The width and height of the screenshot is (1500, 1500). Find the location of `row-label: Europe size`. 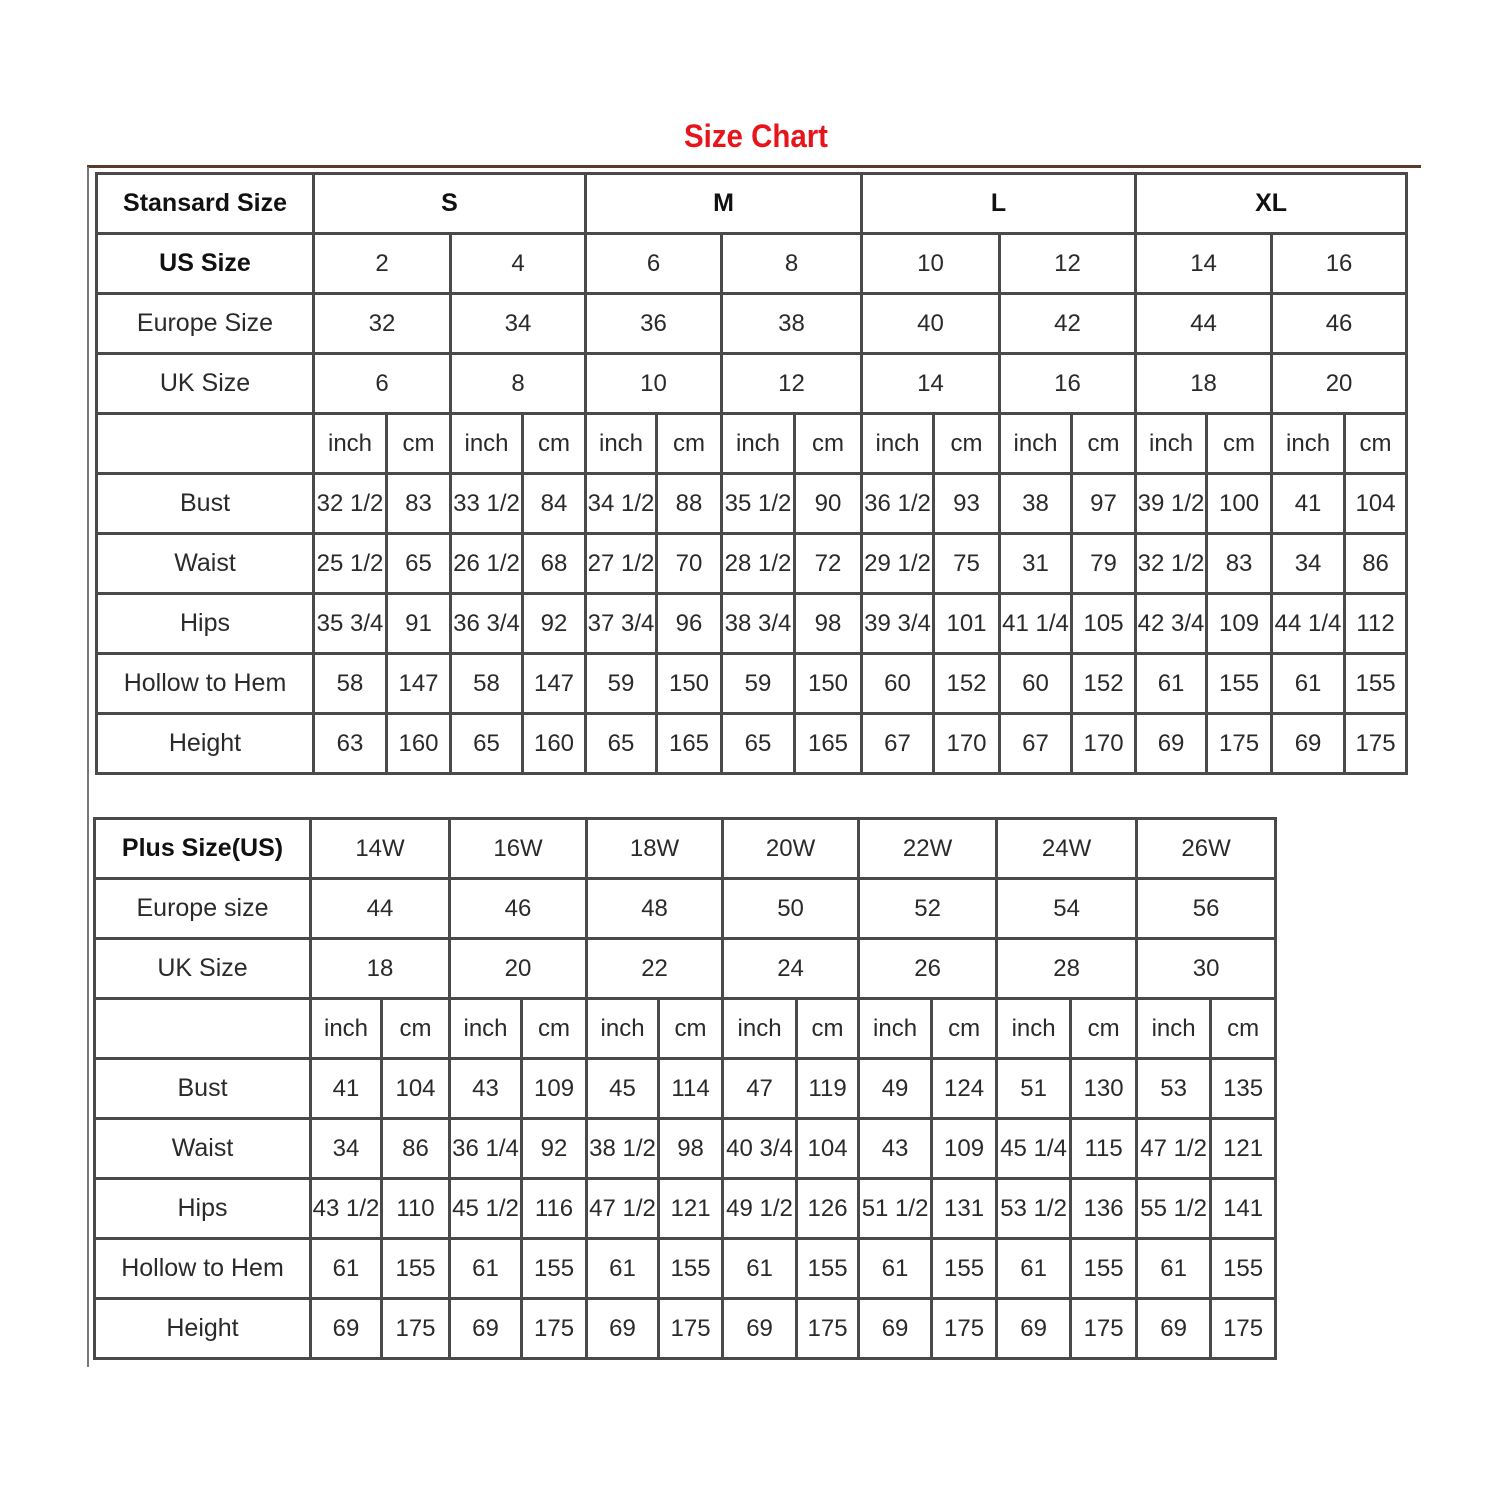

row-label: Europe size is located at coordinates (202, 908).